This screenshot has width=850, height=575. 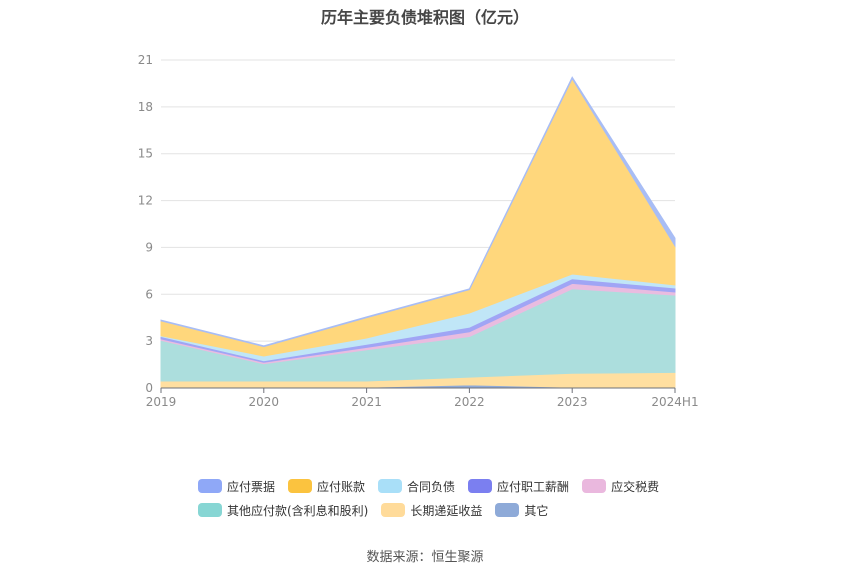 I want to click on legend-label: 应付账款, so click(x=341, y=486).